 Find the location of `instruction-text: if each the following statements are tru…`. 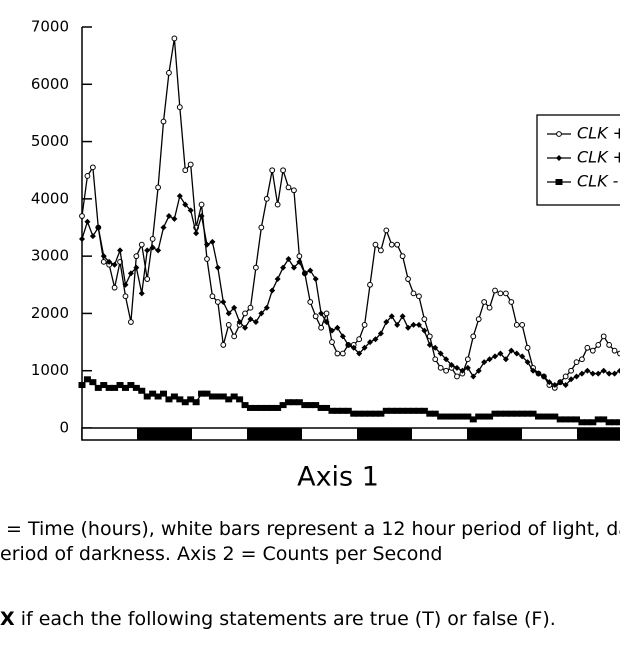

instruction-text: if each the following statements are tru… is located at coordinates (285, 619).